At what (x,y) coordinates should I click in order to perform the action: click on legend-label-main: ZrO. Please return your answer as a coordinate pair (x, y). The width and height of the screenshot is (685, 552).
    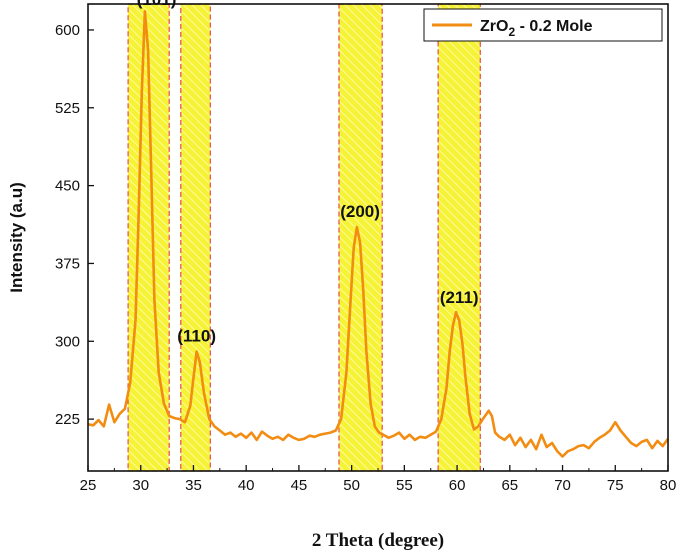
    Looking at the image, I should click on (494, 26).